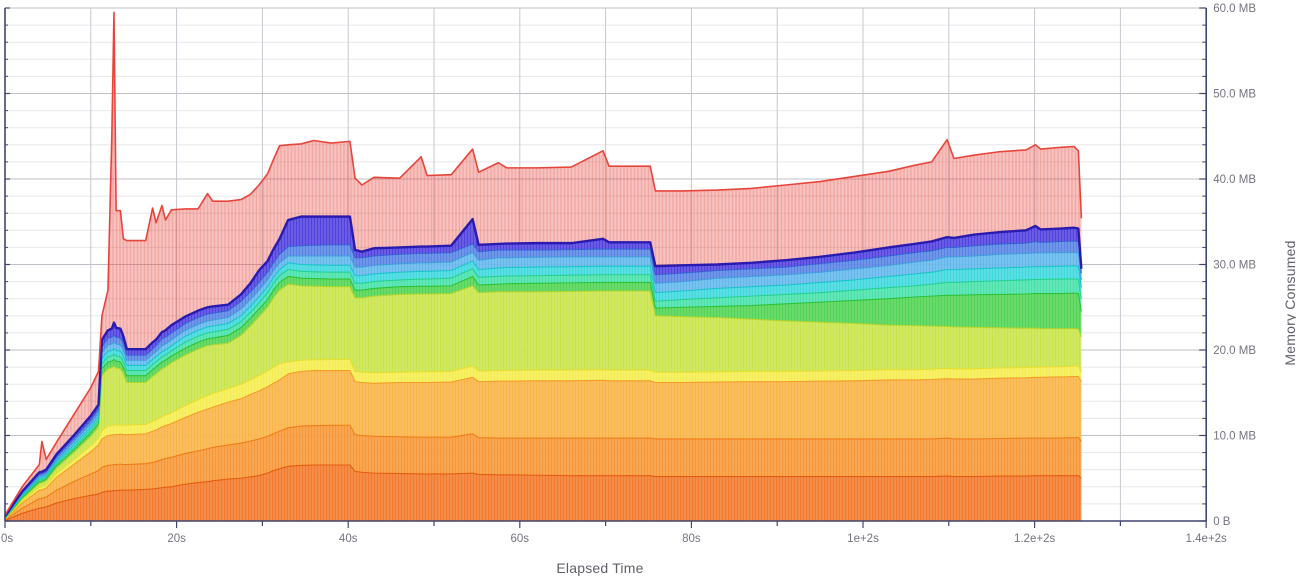 This screenshot has height=586, width=1296. Describe the element at coordinates (600, 568) in the screenshot. I see `x-axis-title: Elapsed Time` at that location.